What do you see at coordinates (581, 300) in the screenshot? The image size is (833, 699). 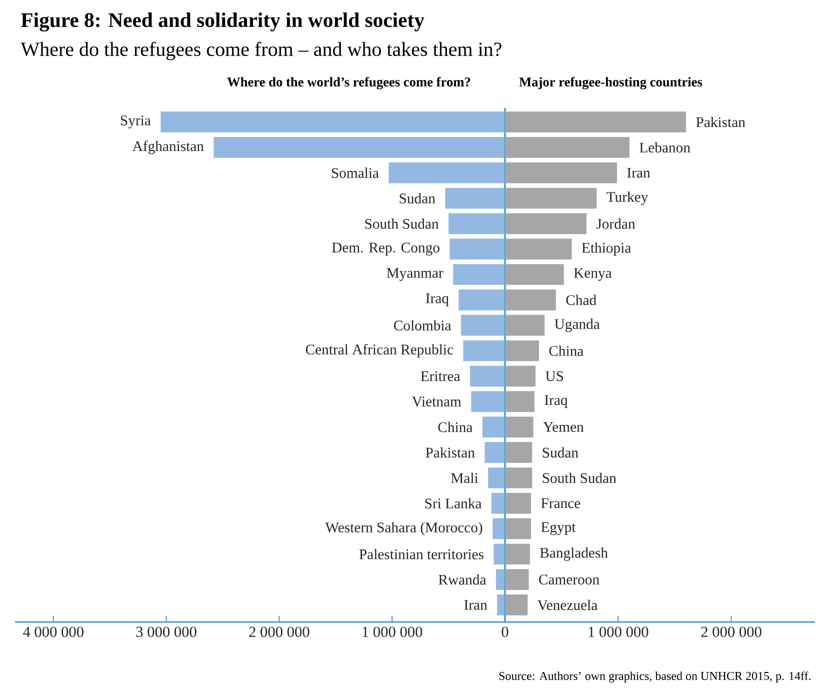 I see `y-tick-label: Chad` at bounding box center [581, 300].